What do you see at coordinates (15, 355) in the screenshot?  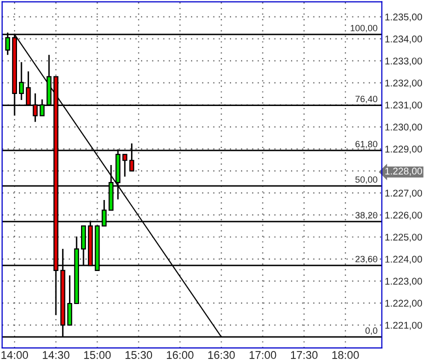 I see `x-tick-label: 14:00` at bounding box center [15, 355].